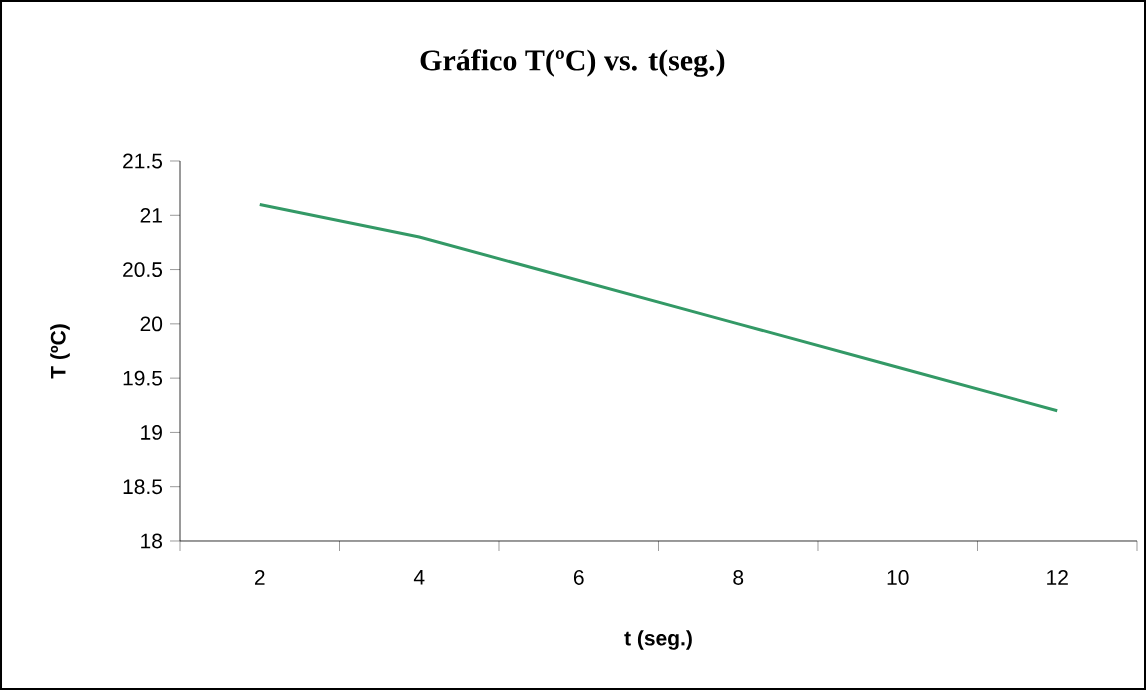 The width and height of the screenshot is (1146, 690). What do you see at coordinates (898, 577) in the screenshot?
I see `x-tick-label: 10` at bounding box center [898, 577].